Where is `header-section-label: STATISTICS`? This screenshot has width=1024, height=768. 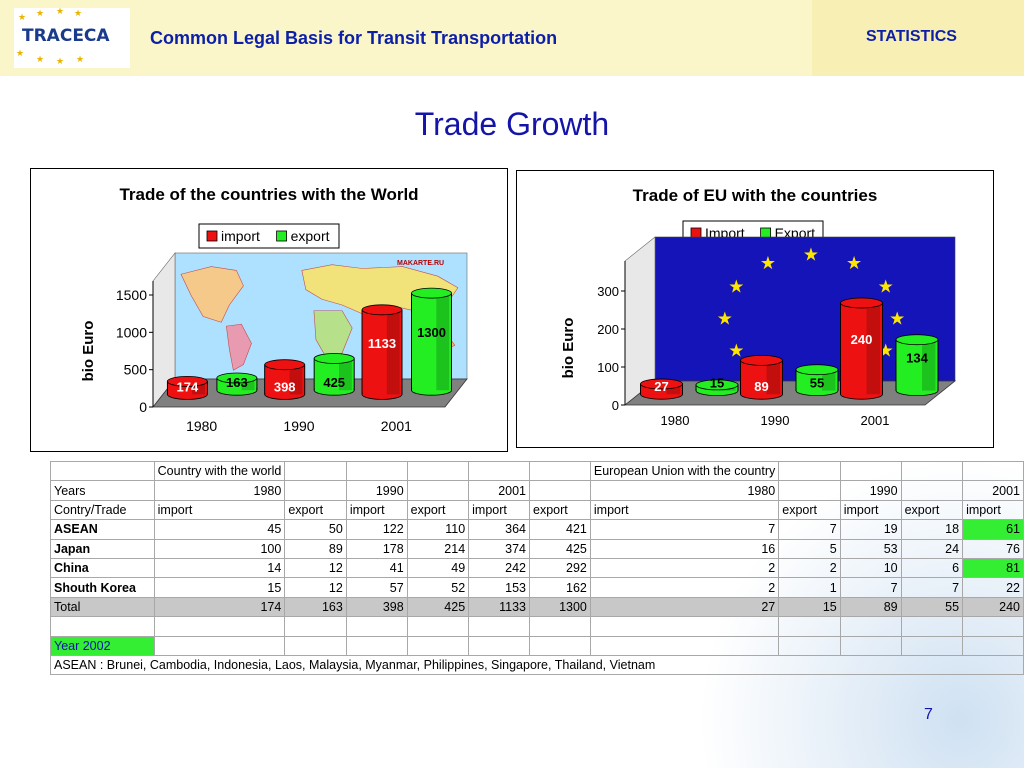
header-section-label: STATISTICS is located at coordinates (911, 36).